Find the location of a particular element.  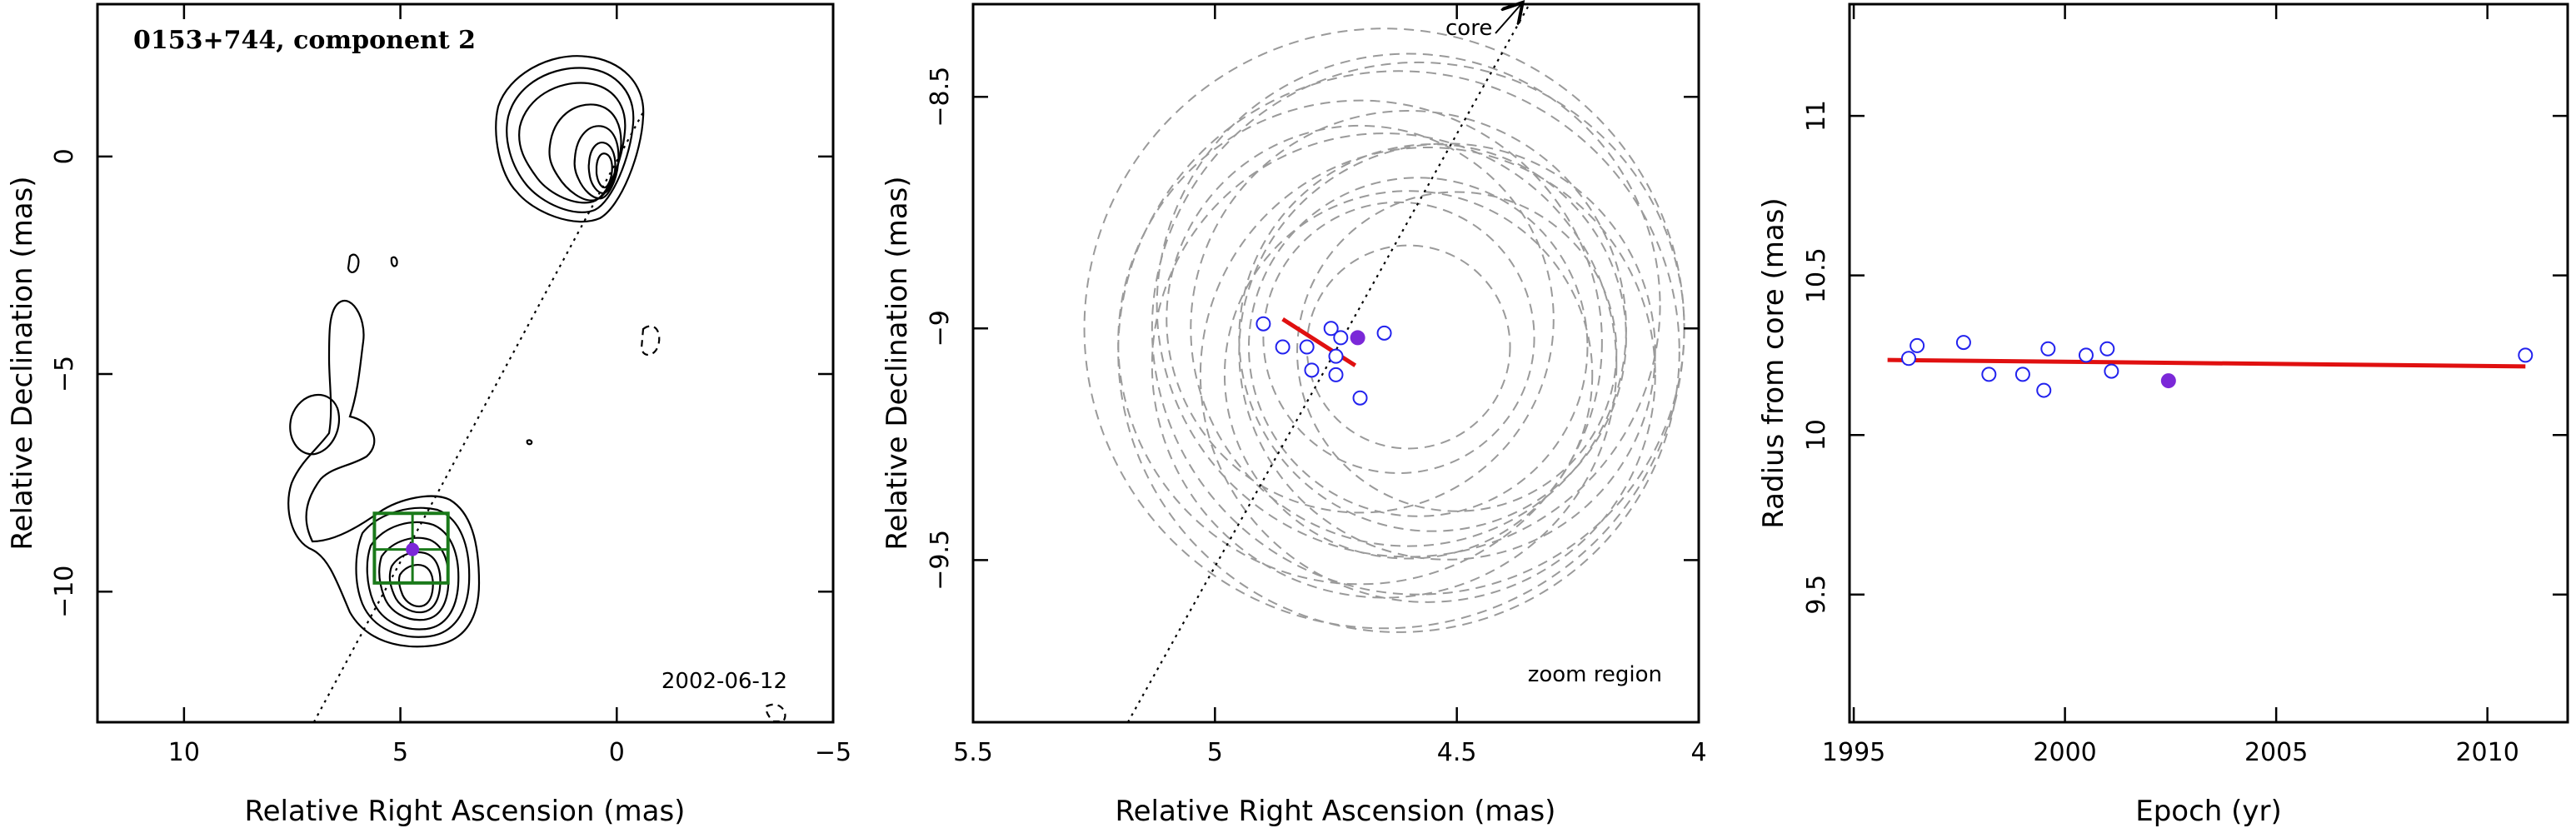

zoom-current-epoch-point is located at coordinates (1357, 338).